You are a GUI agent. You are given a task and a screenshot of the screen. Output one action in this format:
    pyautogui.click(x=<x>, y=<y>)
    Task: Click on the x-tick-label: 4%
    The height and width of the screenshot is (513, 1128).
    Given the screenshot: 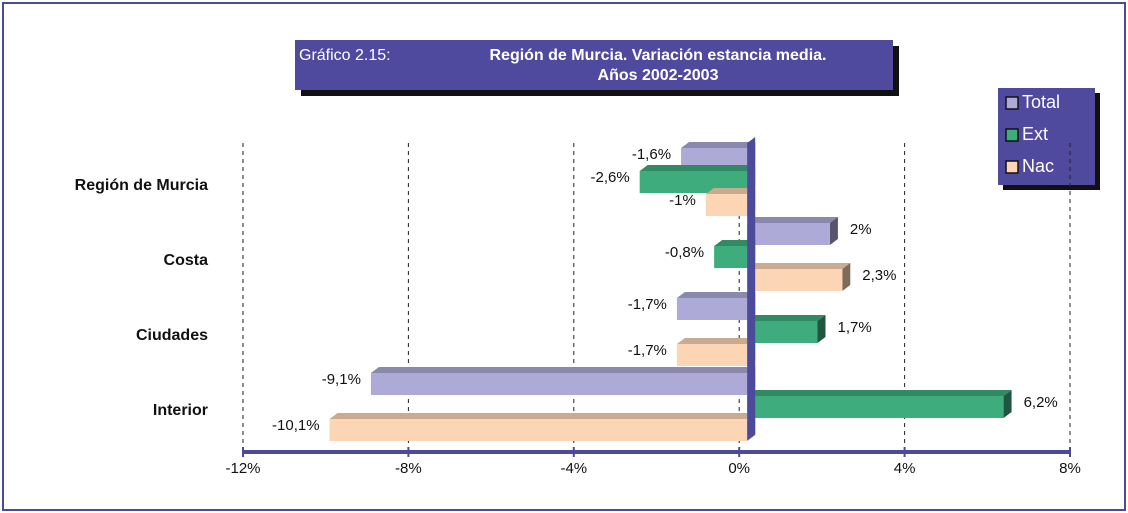 What is the action you would take?
    pyautogui.click(x=905, y=468)
    